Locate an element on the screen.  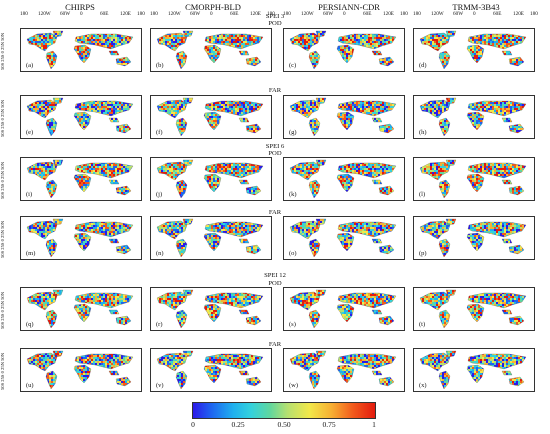
panel-label: (g) is located at coordinates (293, 132).